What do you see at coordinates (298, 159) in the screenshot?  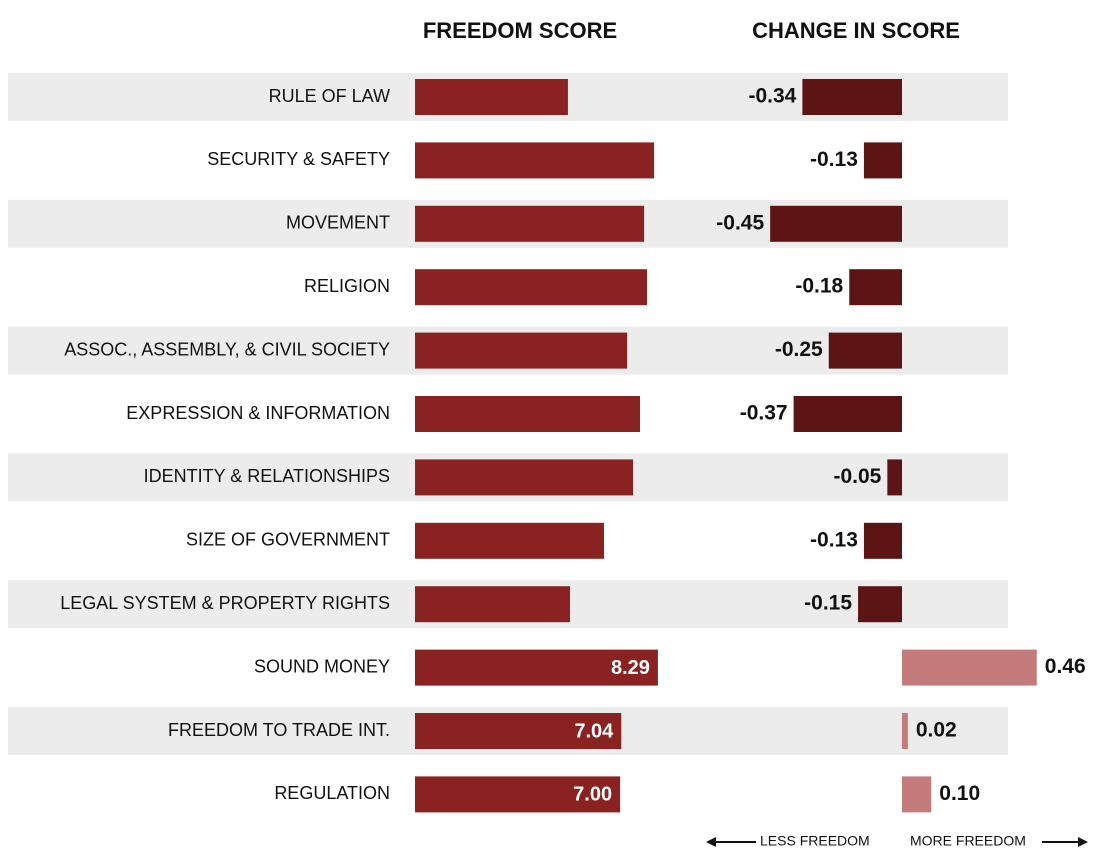 I see `category-label: SECURITY & SAFETY` at bounding box center [298, 159].